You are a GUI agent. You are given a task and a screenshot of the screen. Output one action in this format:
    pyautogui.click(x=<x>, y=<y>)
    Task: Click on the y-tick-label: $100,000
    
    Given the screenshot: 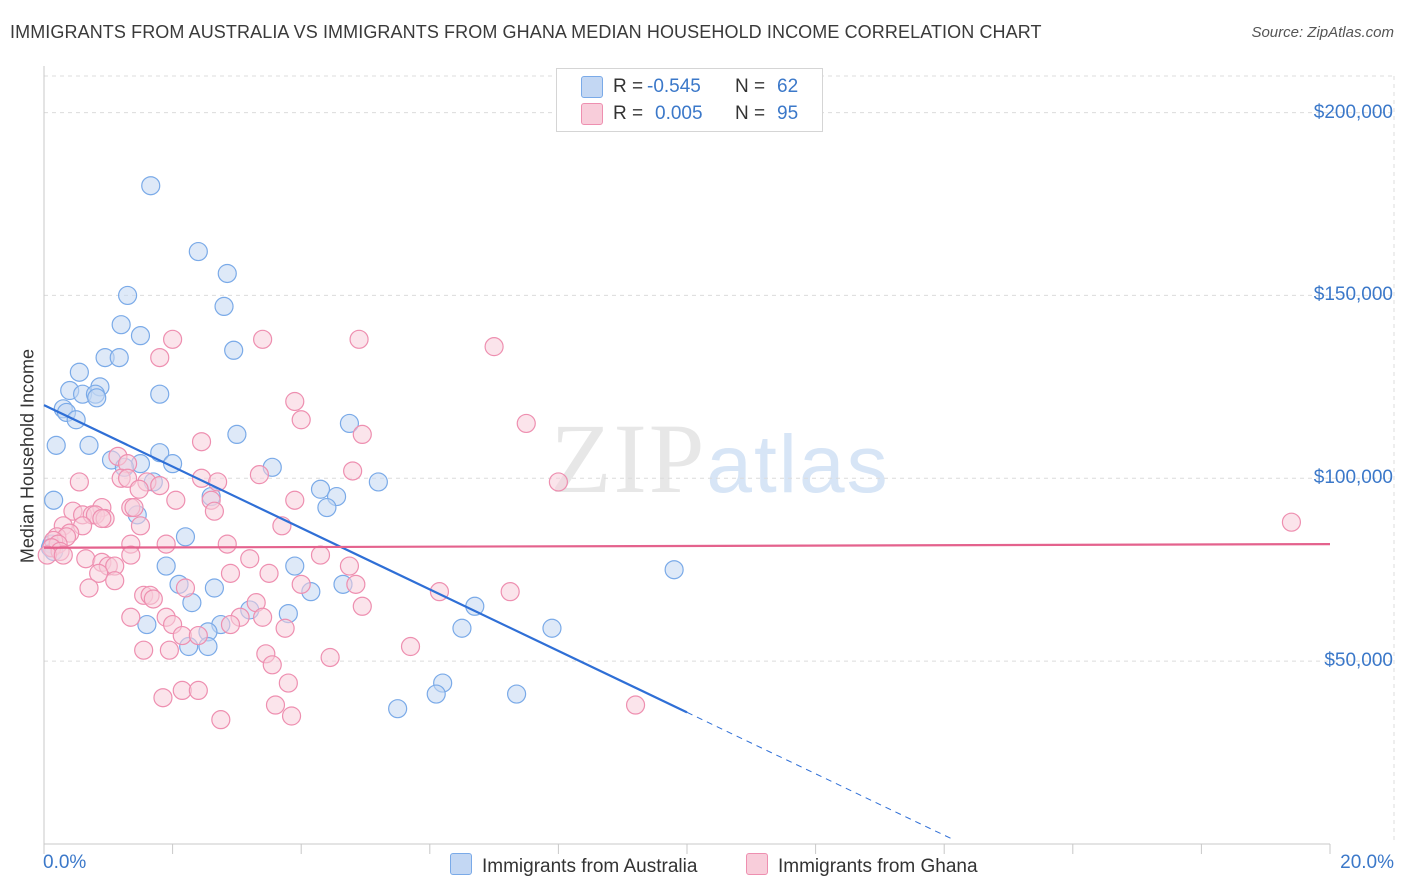 What is the action you would take?
    pyautogui.click(x=1353, y=478)
    